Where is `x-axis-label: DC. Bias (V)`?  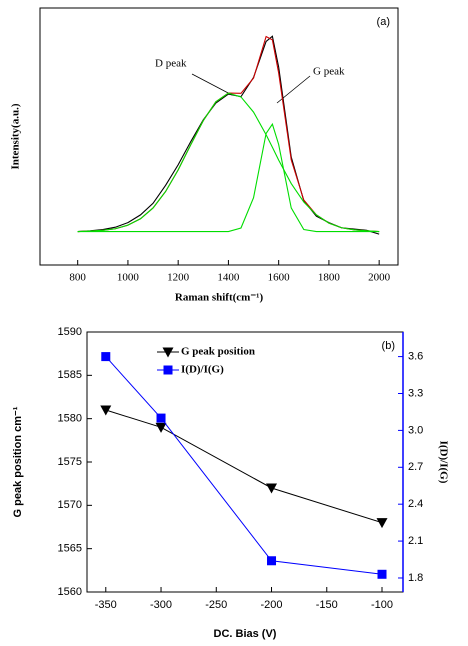
x-axis-label: DC. Bias (V) is located at coordinates (245, 634).